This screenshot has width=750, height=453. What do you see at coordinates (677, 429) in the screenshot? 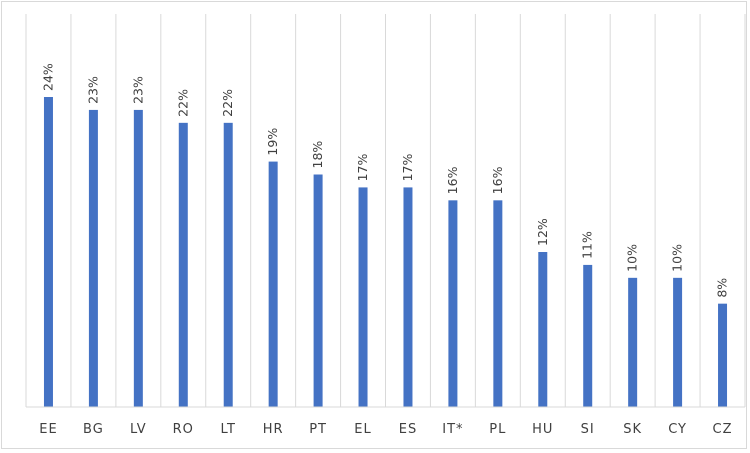
I see `category-label: CY` at bounding box center [677, 429].